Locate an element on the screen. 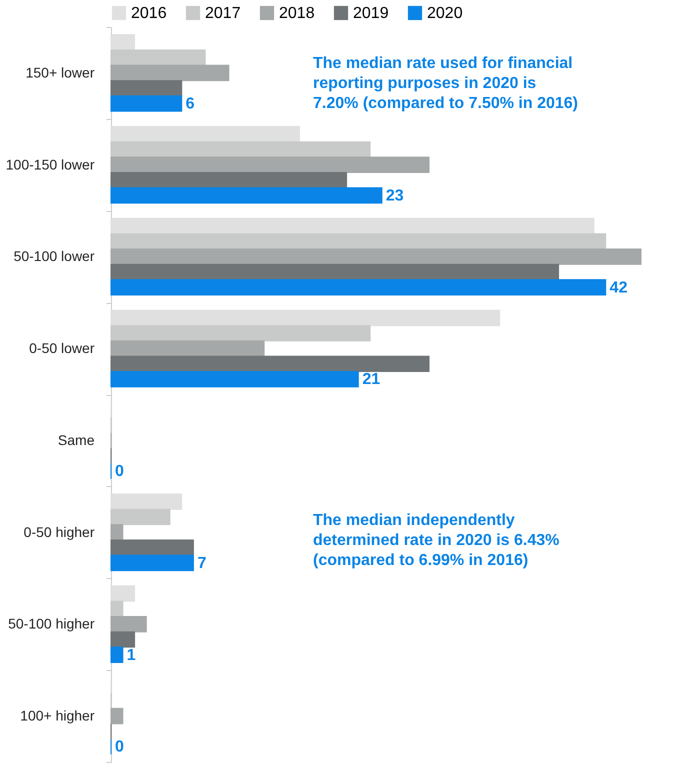  data-label: 6 is located at coordinates (190, 104).